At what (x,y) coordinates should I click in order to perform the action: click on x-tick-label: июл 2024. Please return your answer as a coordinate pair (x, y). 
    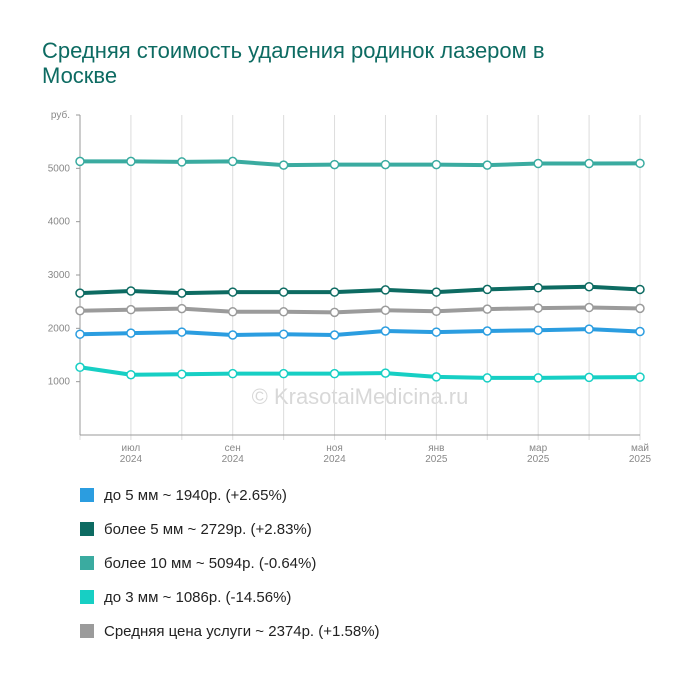
    Looking at the image, I should click on (131, 454).